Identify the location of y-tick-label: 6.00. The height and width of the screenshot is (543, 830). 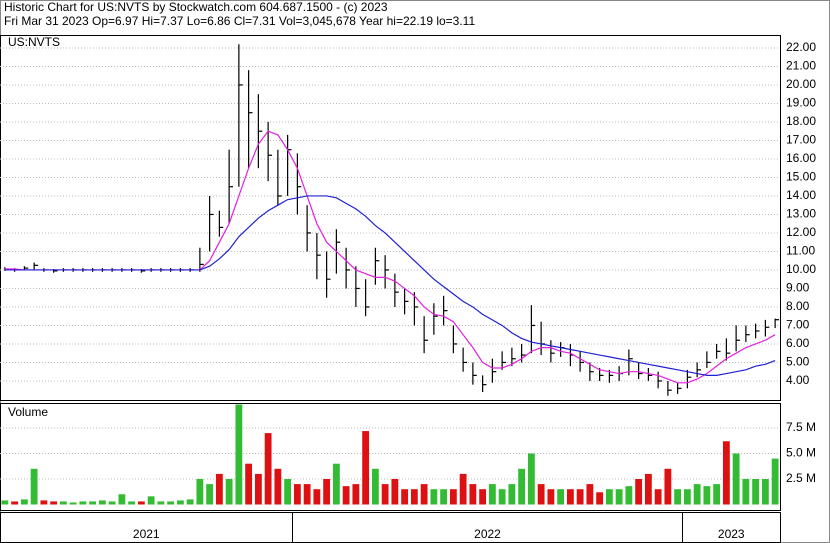
(798, 343).